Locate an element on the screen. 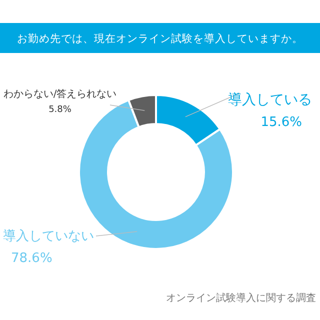 The height and width of the screenshot is (320, 320). data-label: 15.6% is located at coordinates (281, 122).